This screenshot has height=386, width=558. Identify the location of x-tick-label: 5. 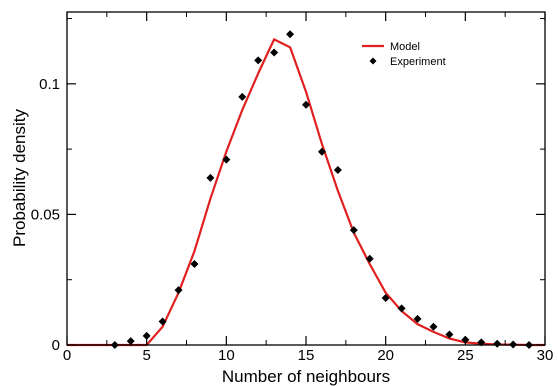
(146, 355).